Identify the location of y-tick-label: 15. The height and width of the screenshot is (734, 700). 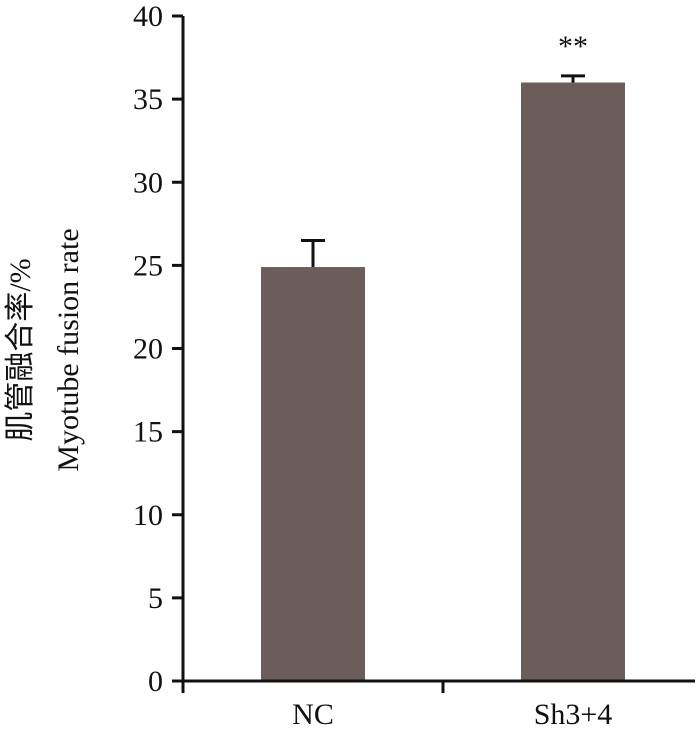
(148, 432).